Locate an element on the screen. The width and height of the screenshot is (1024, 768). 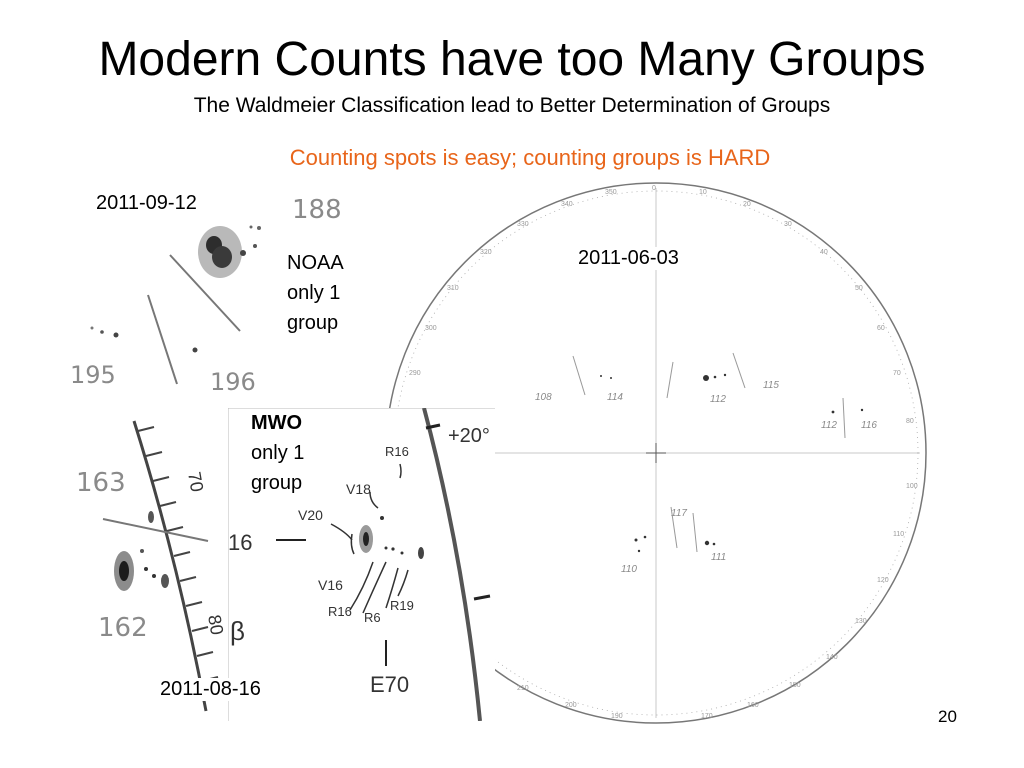
svg-text: 150 is located at coordinates (795, 685).